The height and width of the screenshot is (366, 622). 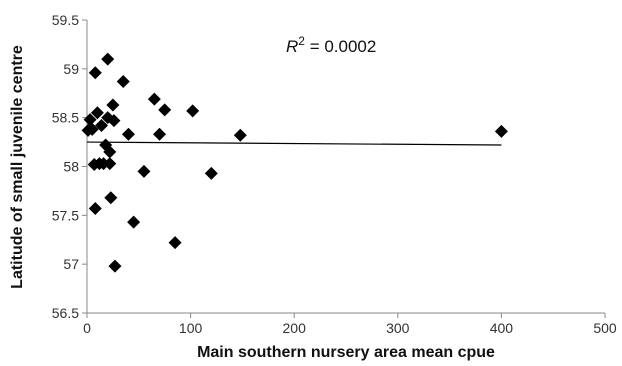 I want to click on r-squared-value: = 0.0002, so click(x=340, y=46).